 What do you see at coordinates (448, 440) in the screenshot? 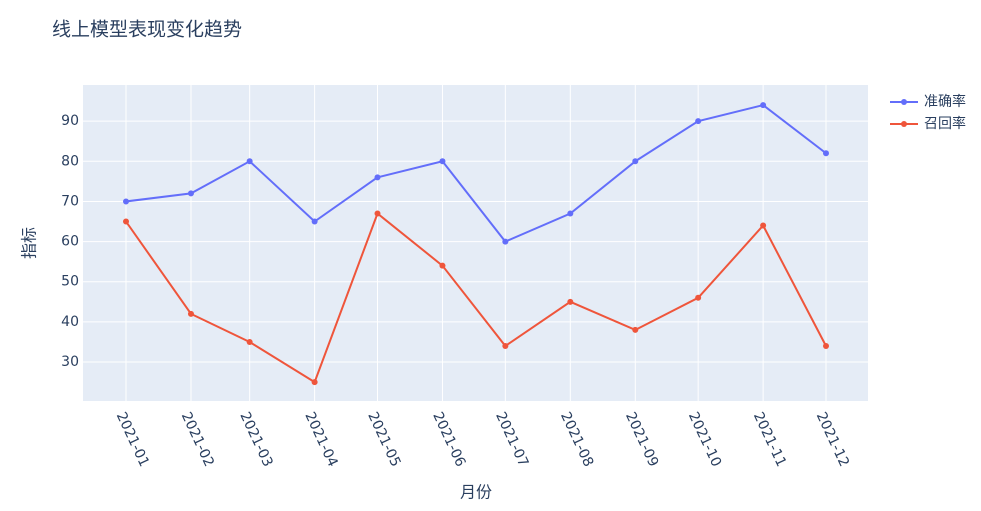
I see `x-tick-label: 2021-06` at bounding box center [448, 440].